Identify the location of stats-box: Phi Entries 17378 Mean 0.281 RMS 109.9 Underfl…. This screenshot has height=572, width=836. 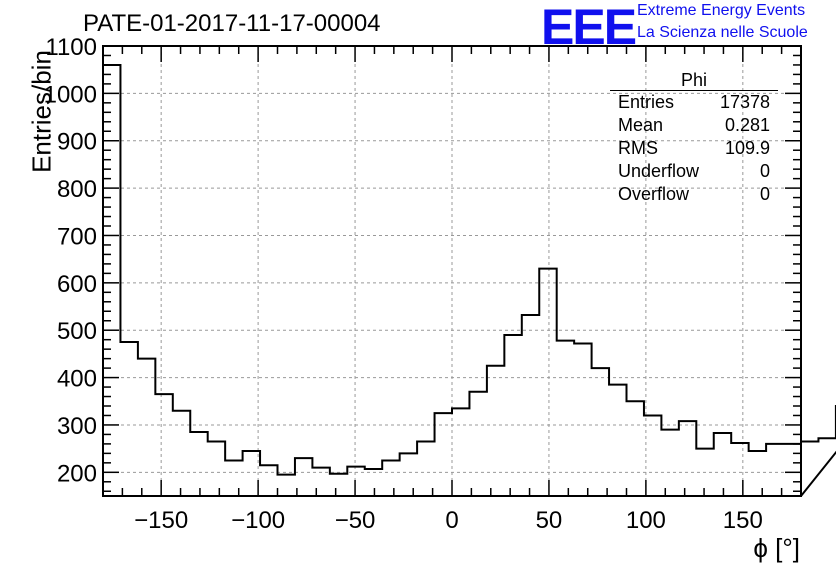
(694, 138).